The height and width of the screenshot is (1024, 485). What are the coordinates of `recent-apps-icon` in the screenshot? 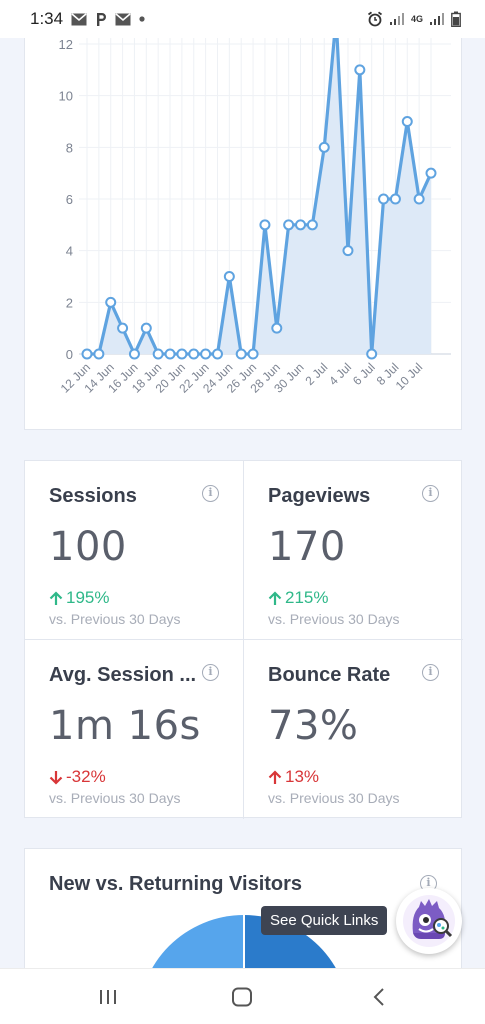 It's located at (108, 997).